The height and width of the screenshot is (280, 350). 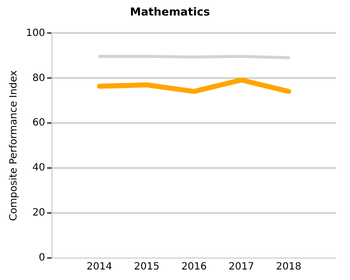 What do you see at coordinates (14, 145) in the screenshot?
I see `y-axis-title: Composite Performance Index` at bounding box center [14, 145].